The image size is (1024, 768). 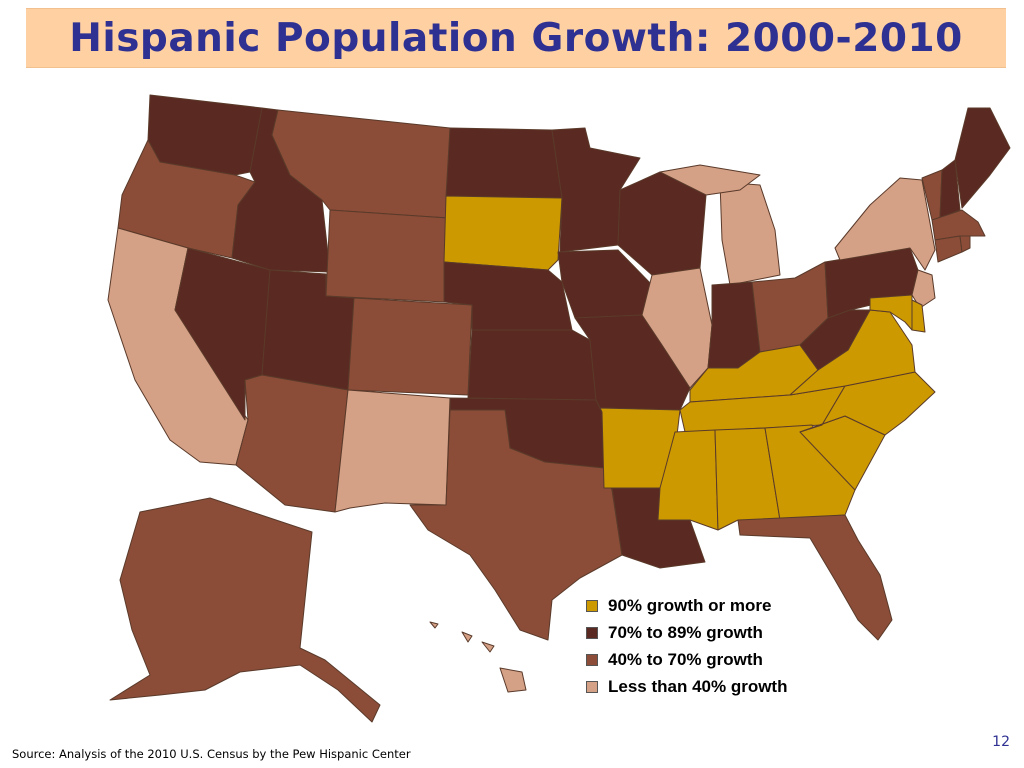 I want to click on state-mi, so click(x=750, y=233).